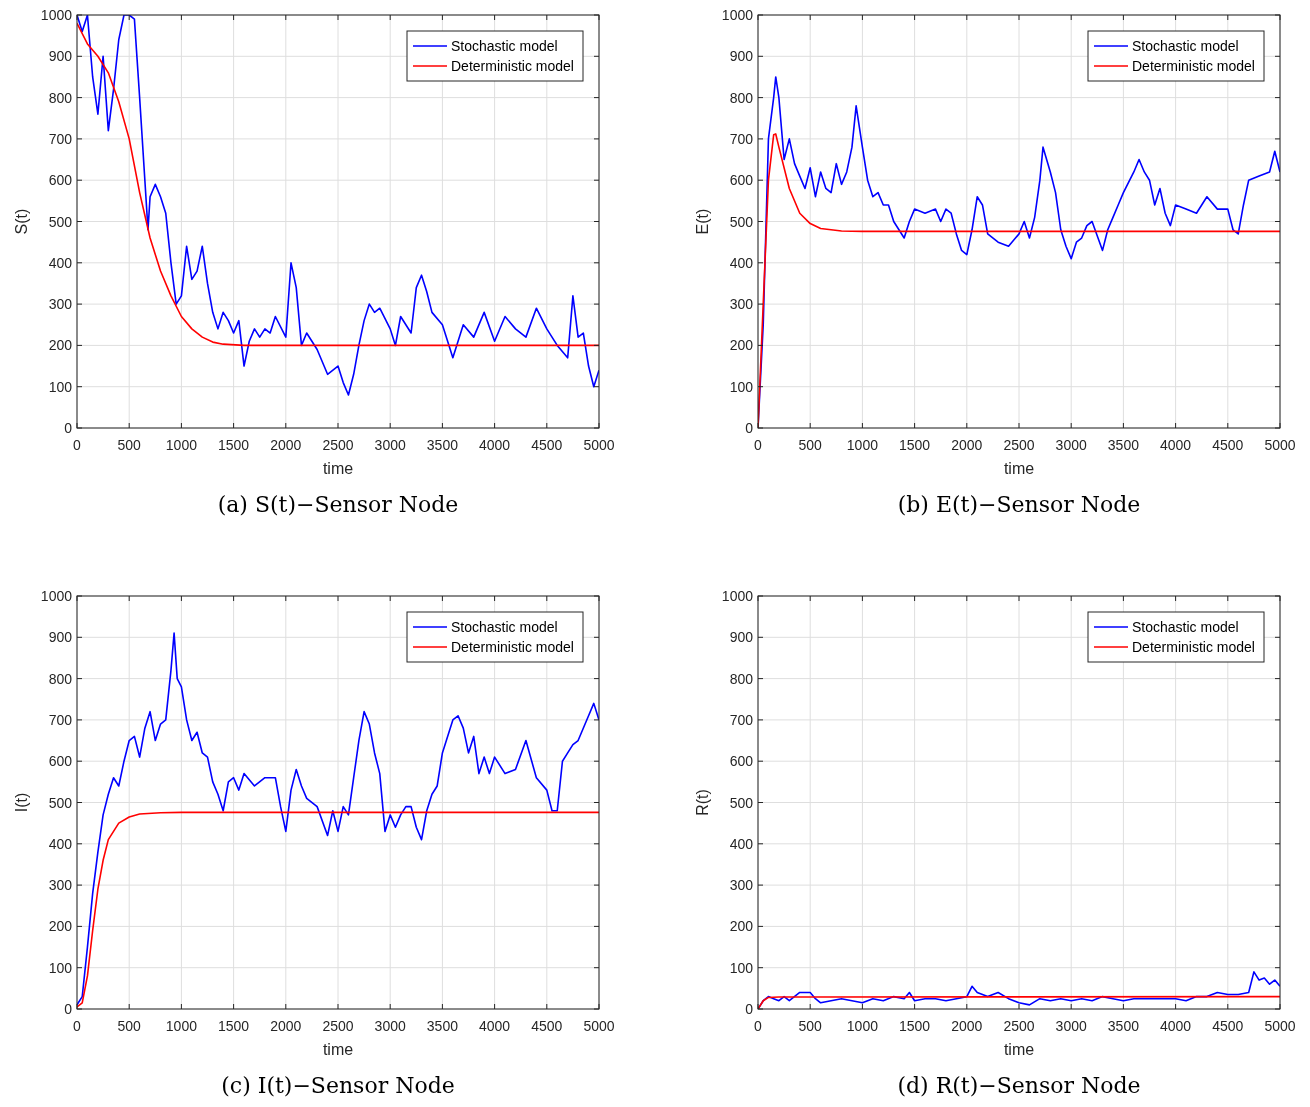 This screenshot has width=1310, height=1107. Describe the element at coordinates (338, 819) in the screenshot. I see `line-series` at that location.